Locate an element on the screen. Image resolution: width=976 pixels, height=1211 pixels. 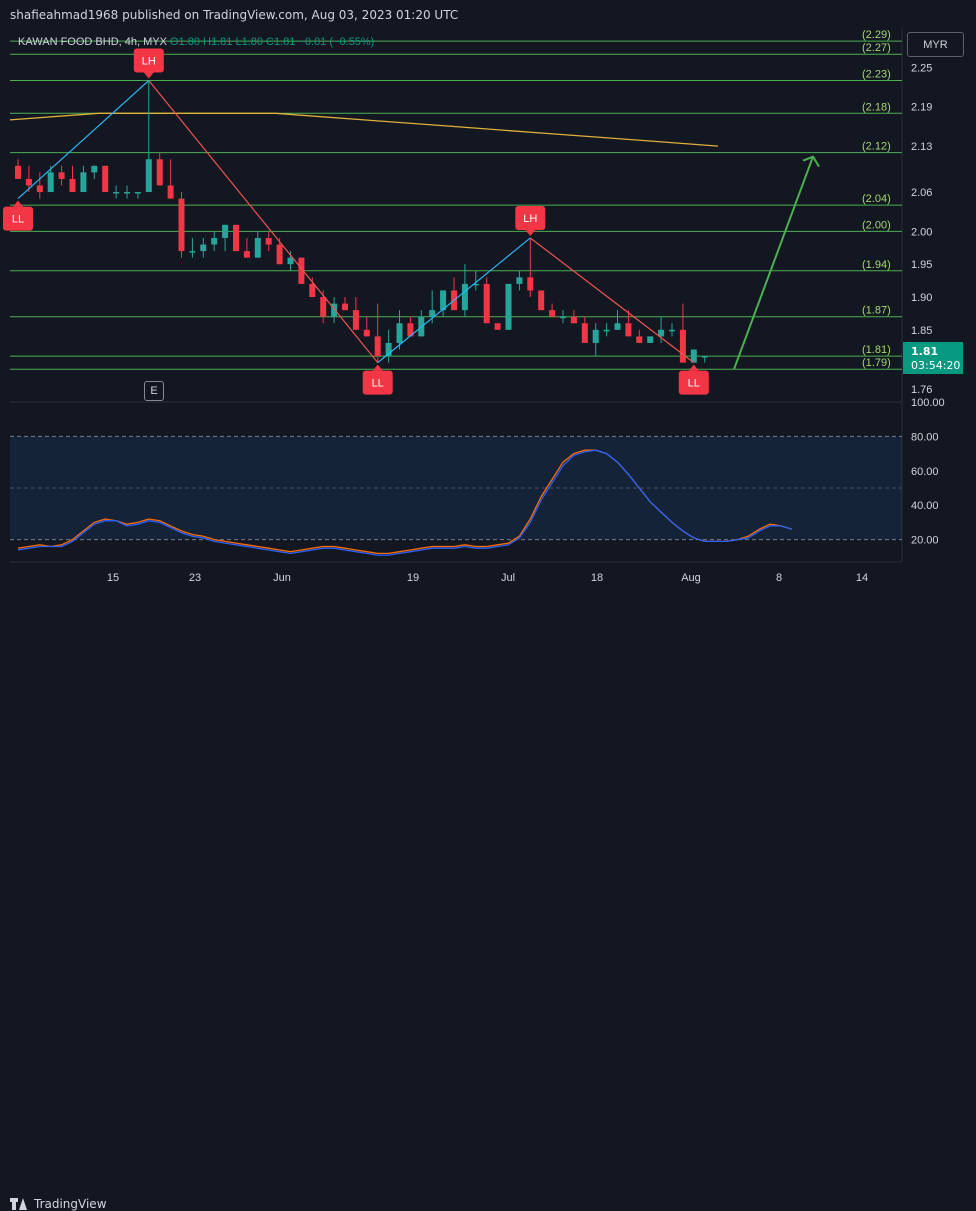
oscillator-tick: 40.00 is located at coordinates (925, 506).